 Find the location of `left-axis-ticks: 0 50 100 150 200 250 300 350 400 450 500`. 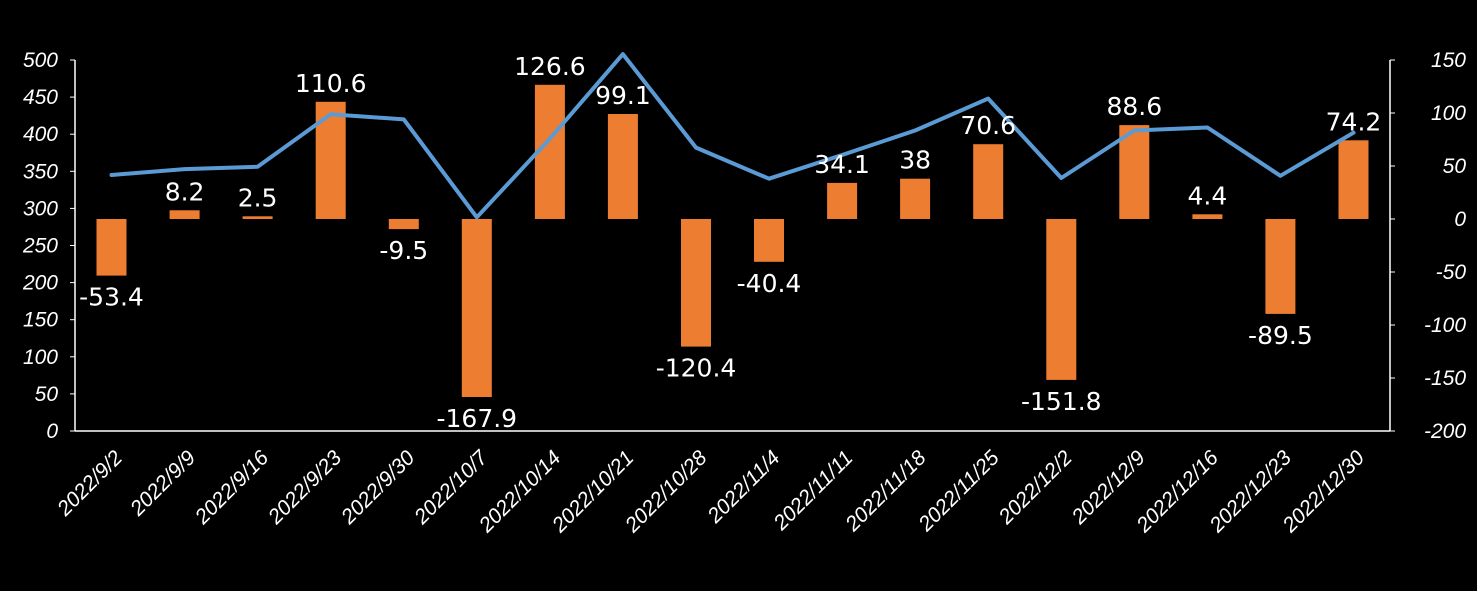

left-axis-ticks: 0 50 100 150 200 250 300 350 400 450 500 is located at coordinates (48, 246).